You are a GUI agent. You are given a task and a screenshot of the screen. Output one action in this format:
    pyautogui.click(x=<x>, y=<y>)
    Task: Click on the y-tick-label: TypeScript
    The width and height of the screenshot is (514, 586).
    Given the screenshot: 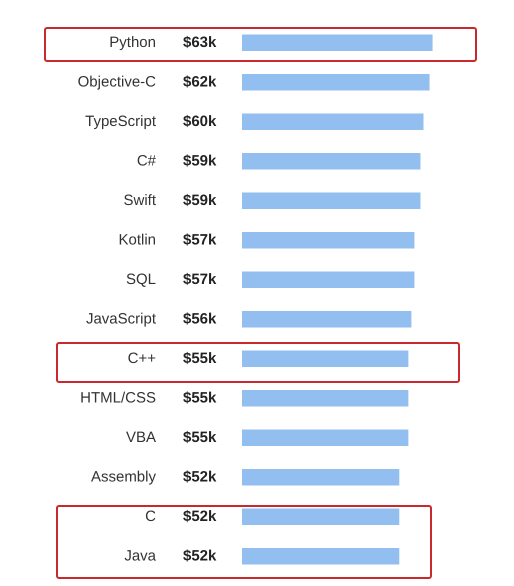 What is the action you would take?
    pyautogui.click(x=121, y=121)
    